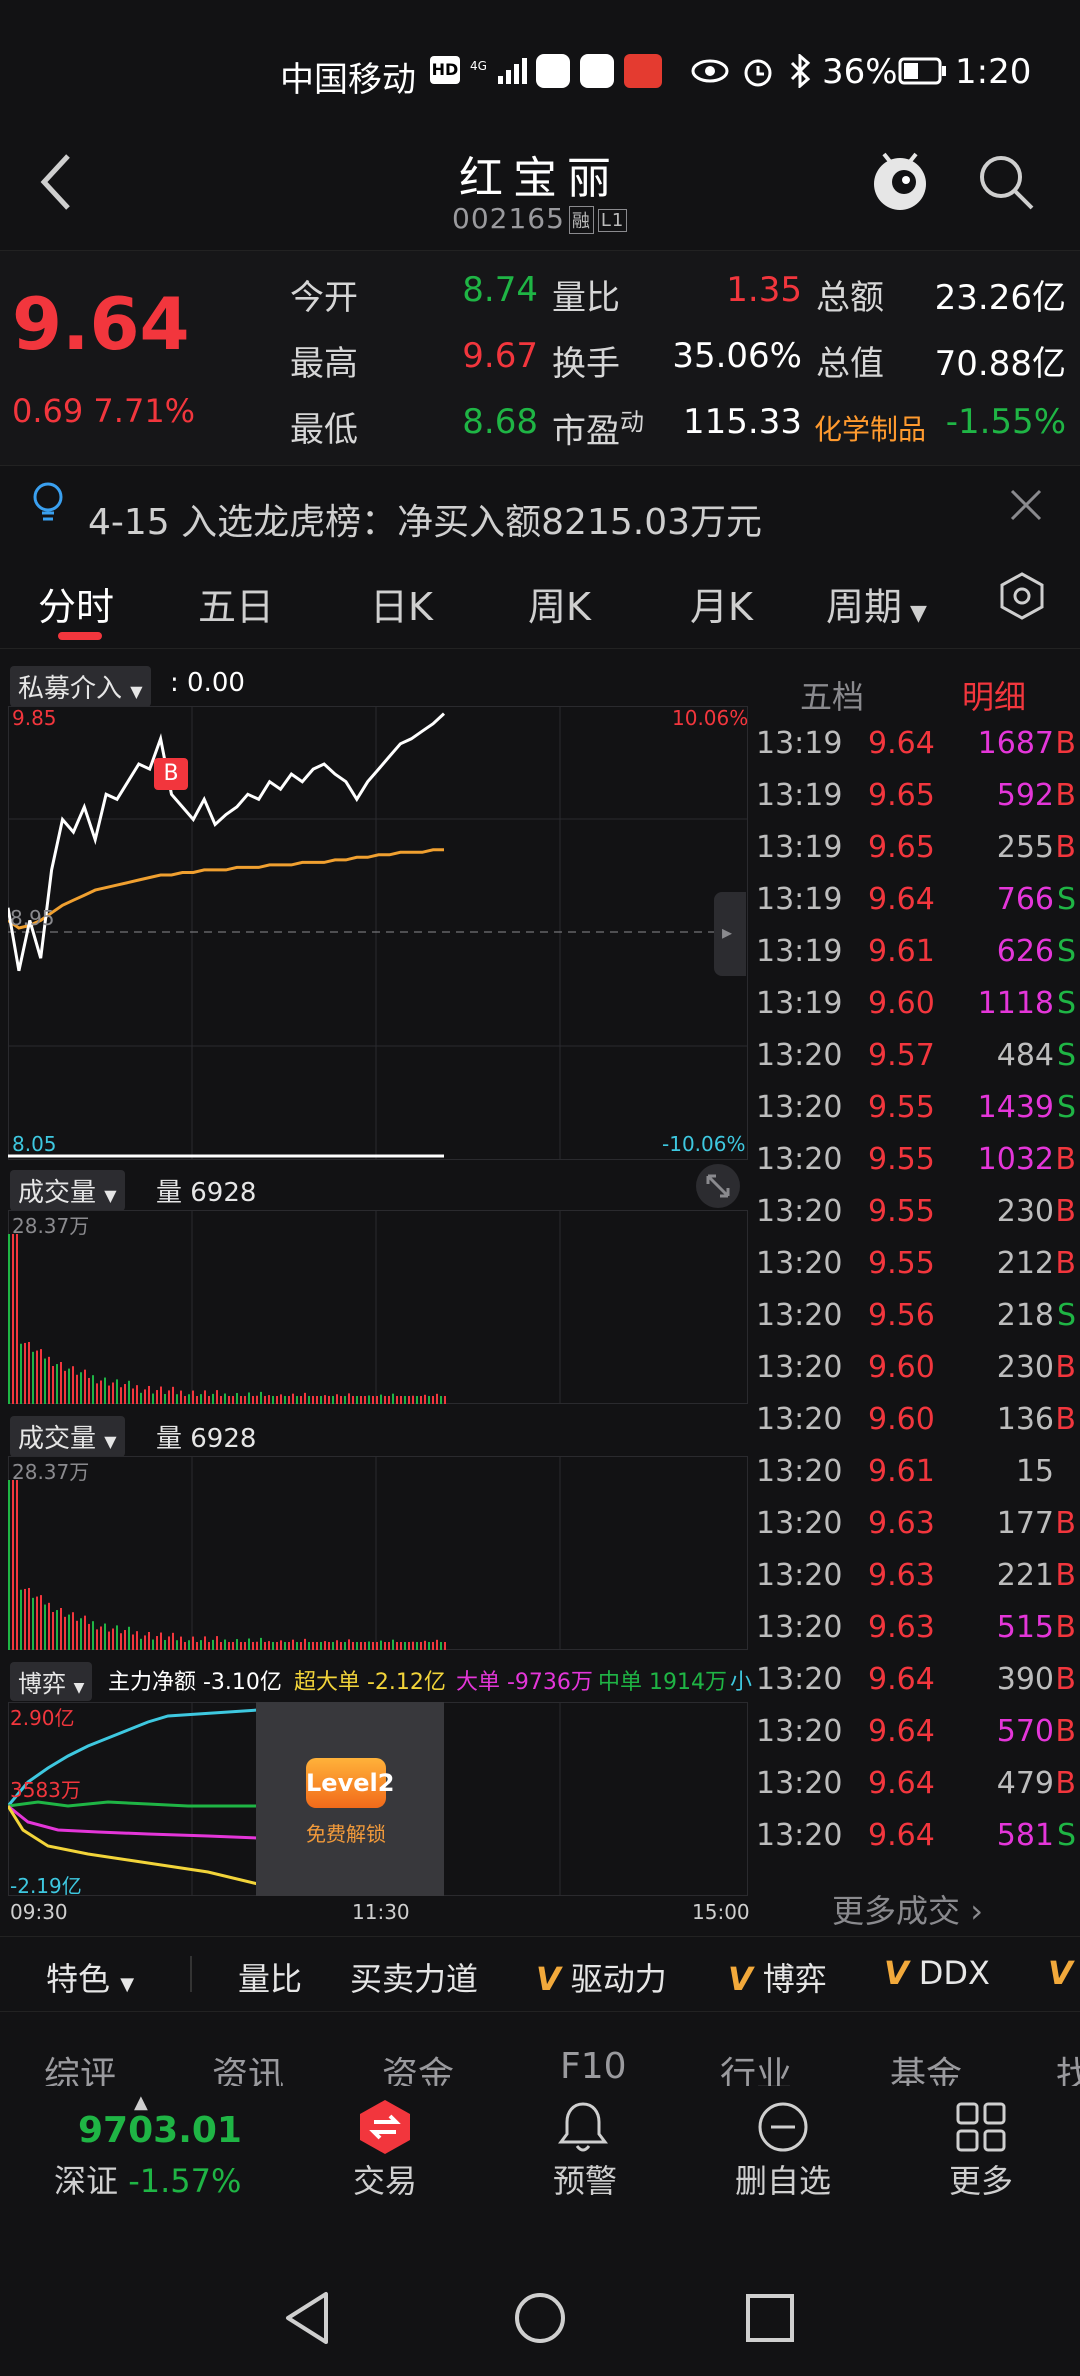  Describe the element at coordinates (770, 2318) in the screenshot. I see `recents-square-icon` at that location.